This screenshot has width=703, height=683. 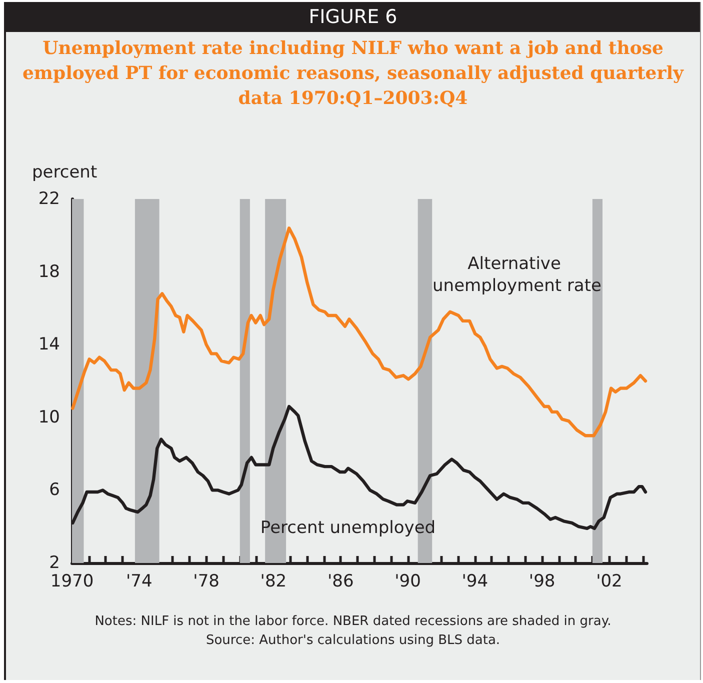 What do you see at coordinates (517, 275) in the screenshot?
I see `series-label: Alternative unemployment rate` at bounding box center [517, 275].